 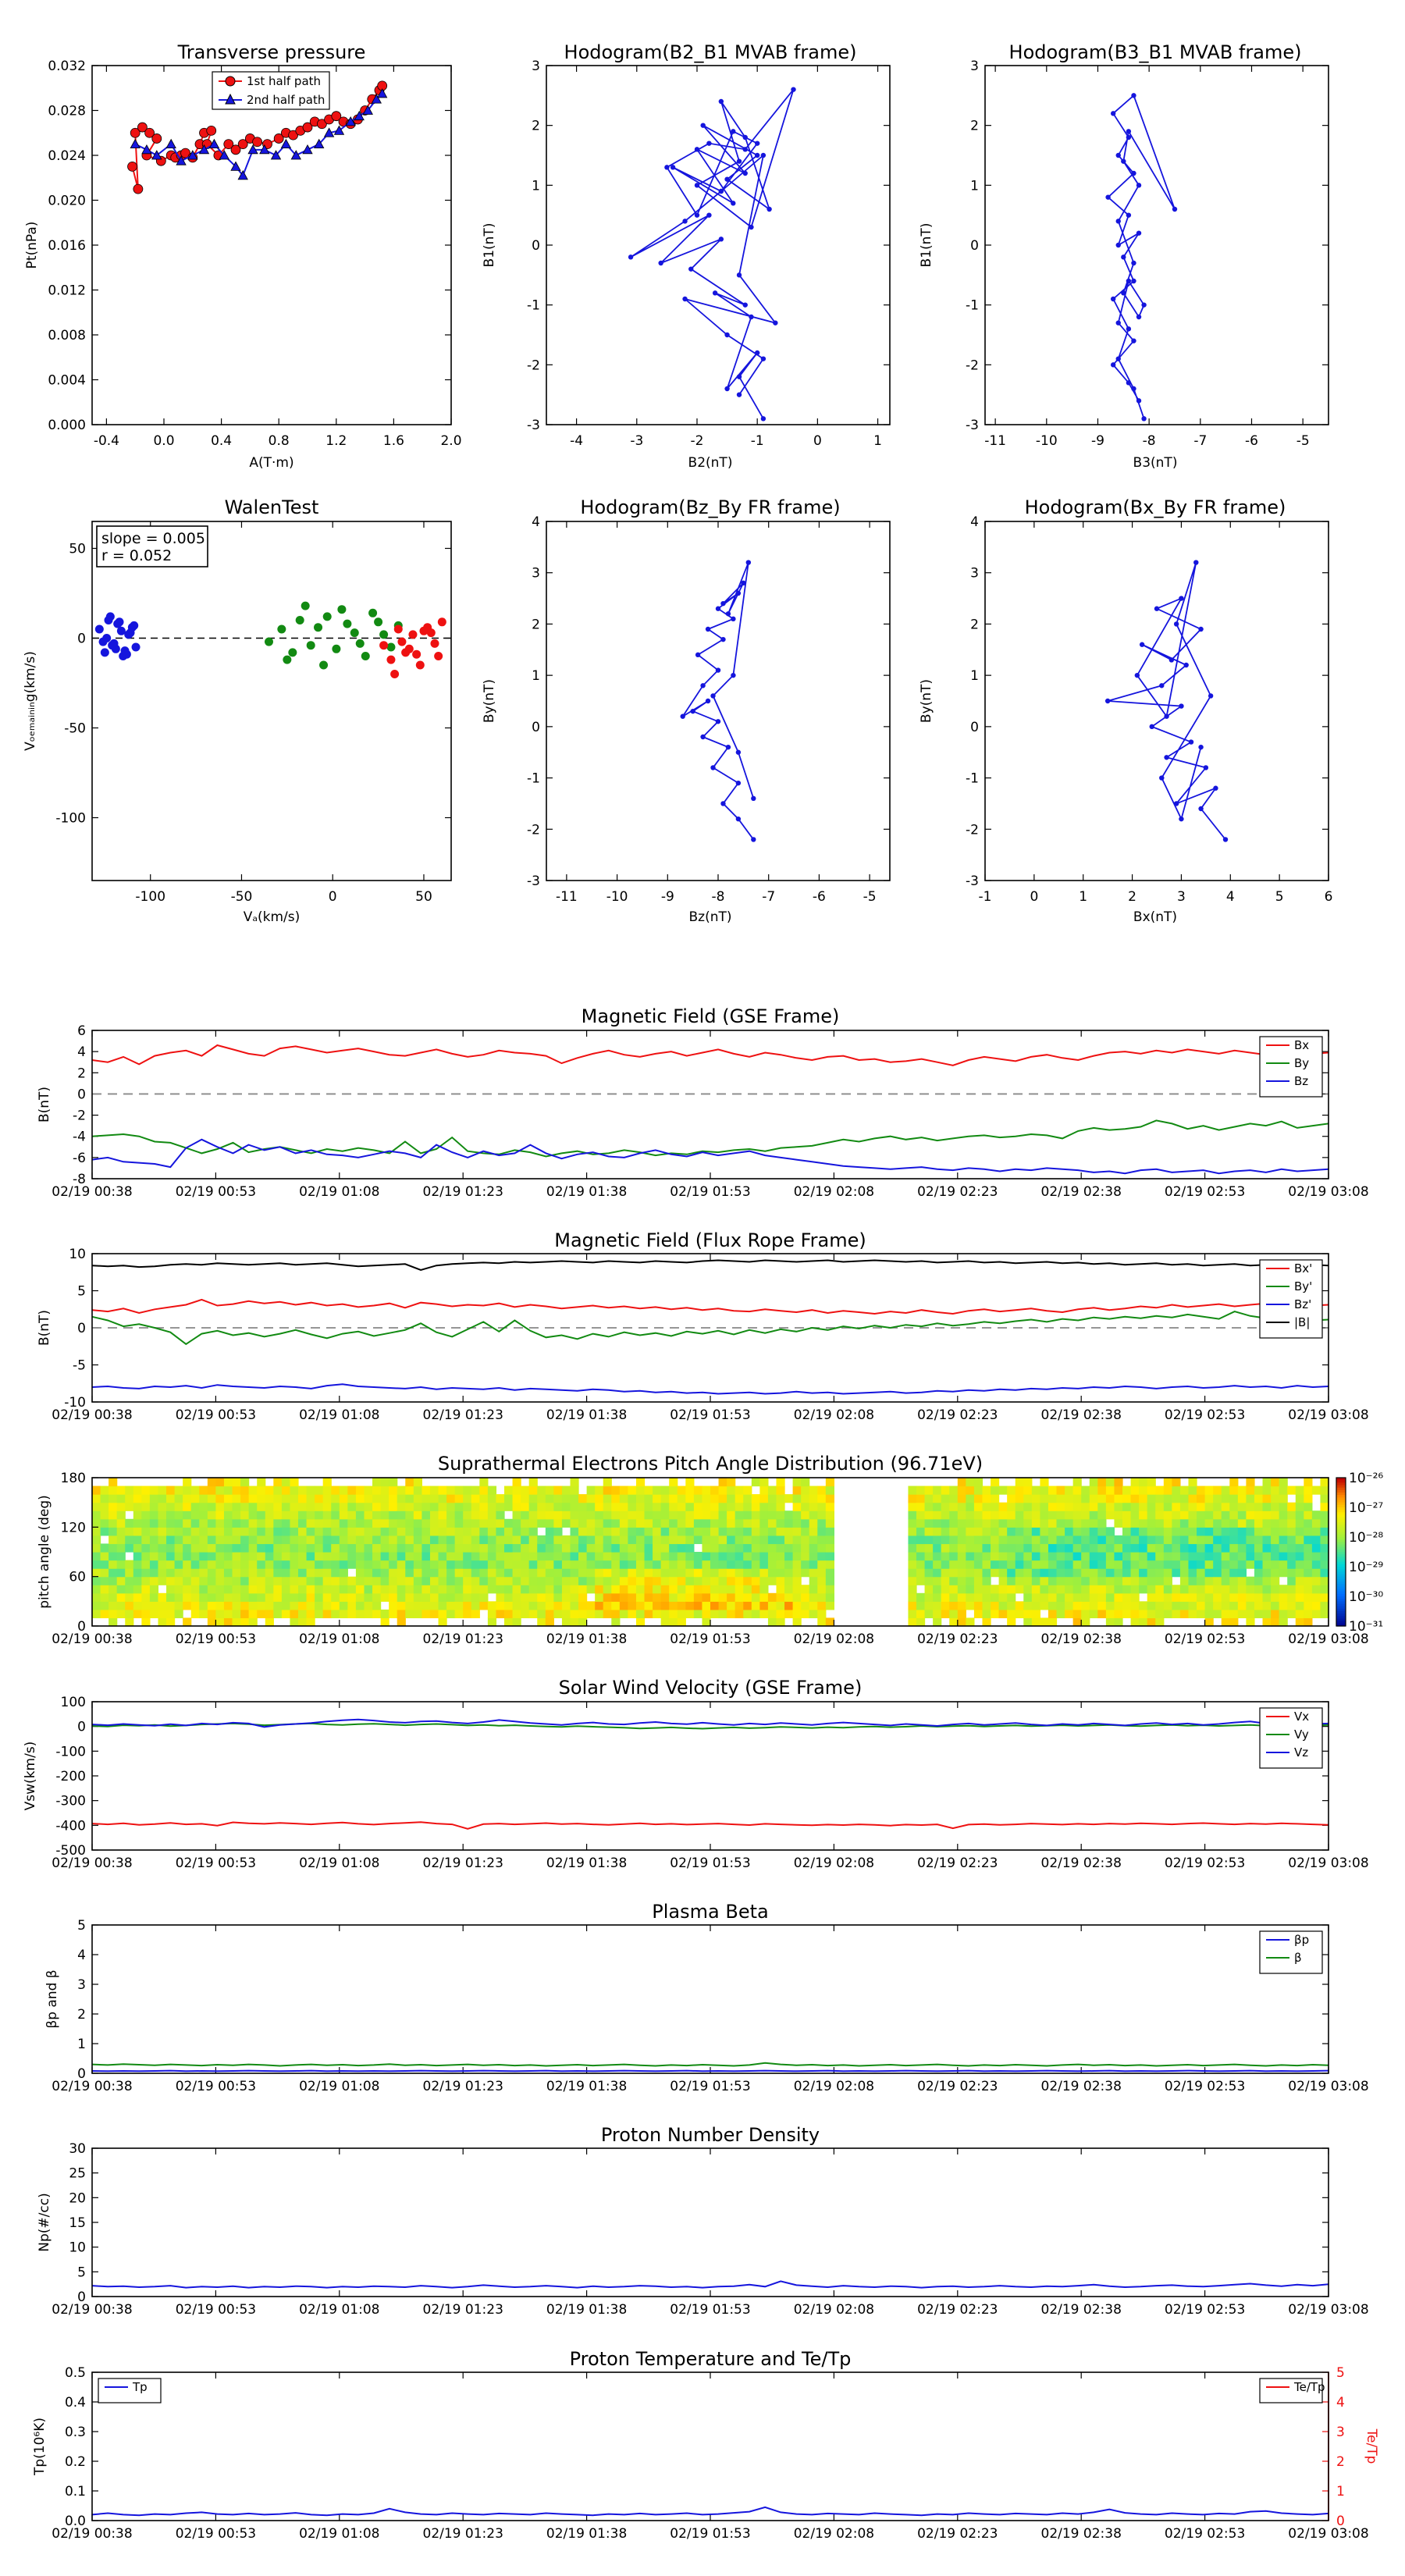 I want to click on h3-point, so click(x=744, y=583).